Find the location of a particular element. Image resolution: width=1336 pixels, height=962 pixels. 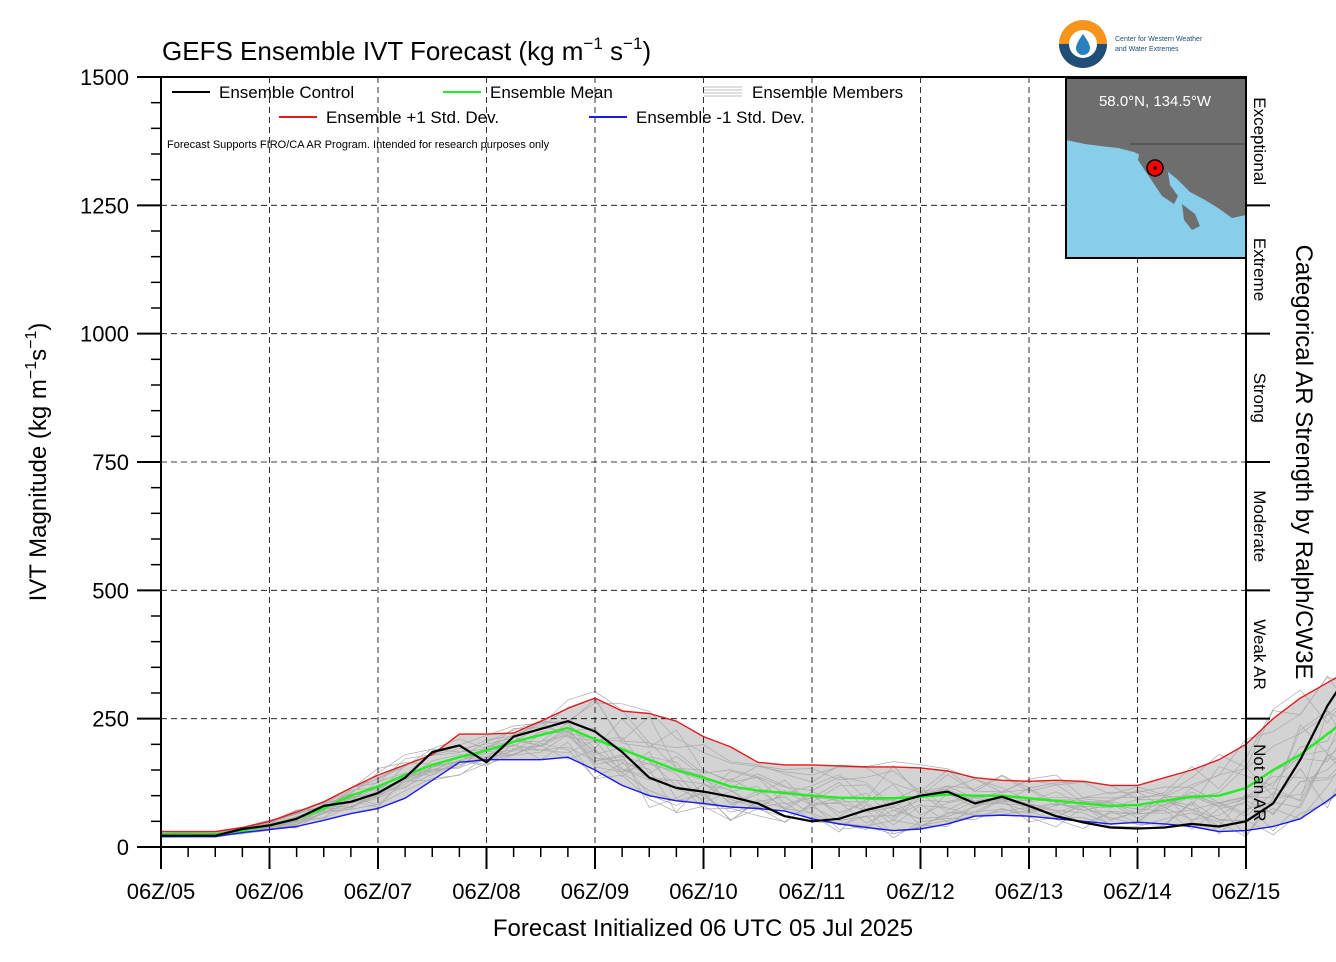

legend-mean-label: Ensemble Mean is located at coordinates (551, 92).